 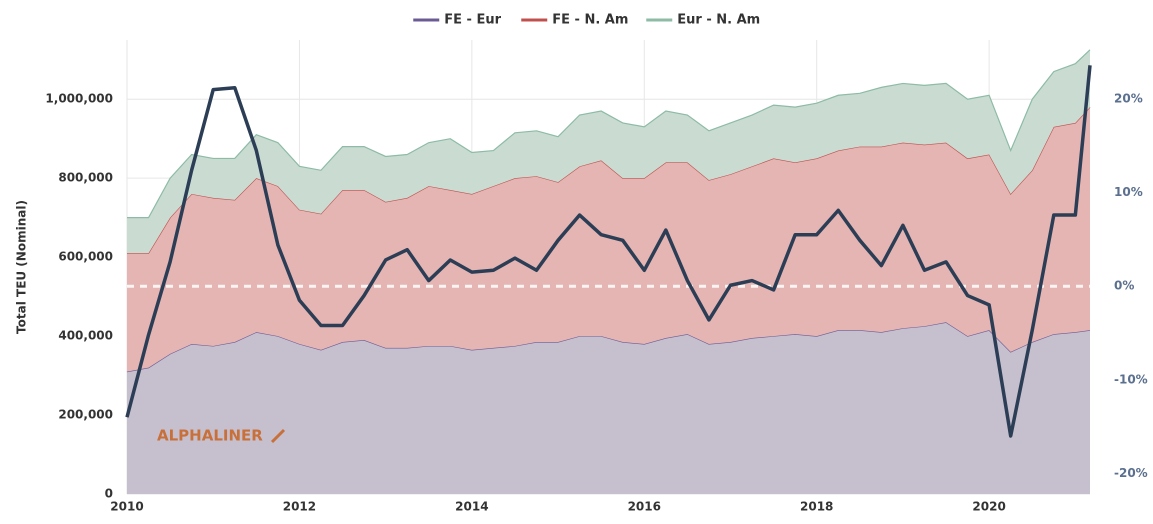 What do you see at coordinates (472, 20) in the screenshot?
I see `legend-label: FE - Eur` at bounding box center [472, 20].